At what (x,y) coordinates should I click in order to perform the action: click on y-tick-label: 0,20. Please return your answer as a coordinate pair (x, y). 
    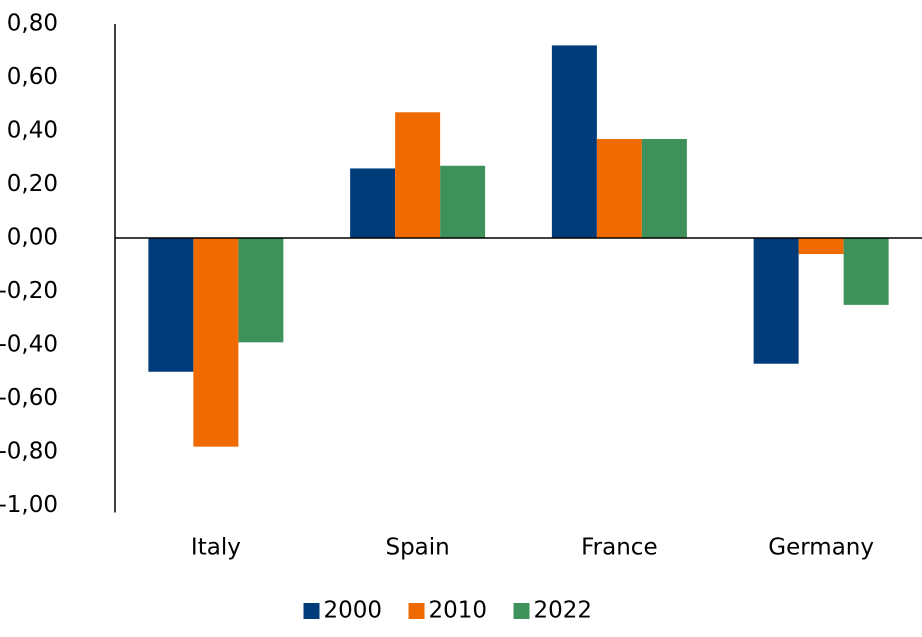
    Looking at the image, I should click on (32, 184).